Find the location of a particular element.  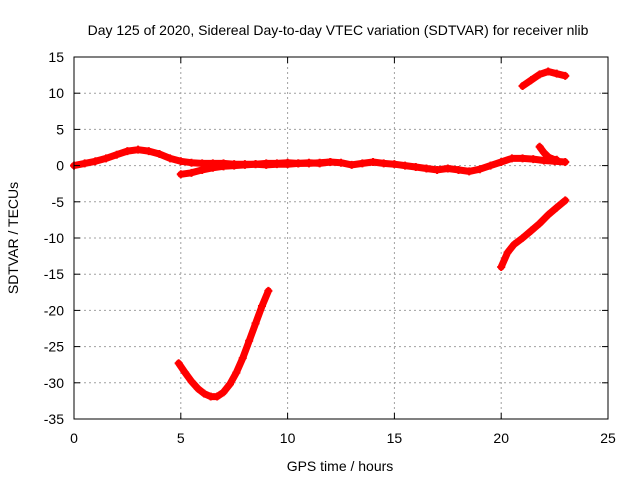

y-axis-label: SDTVAR / TECUs is located at coordinates (13, 238).